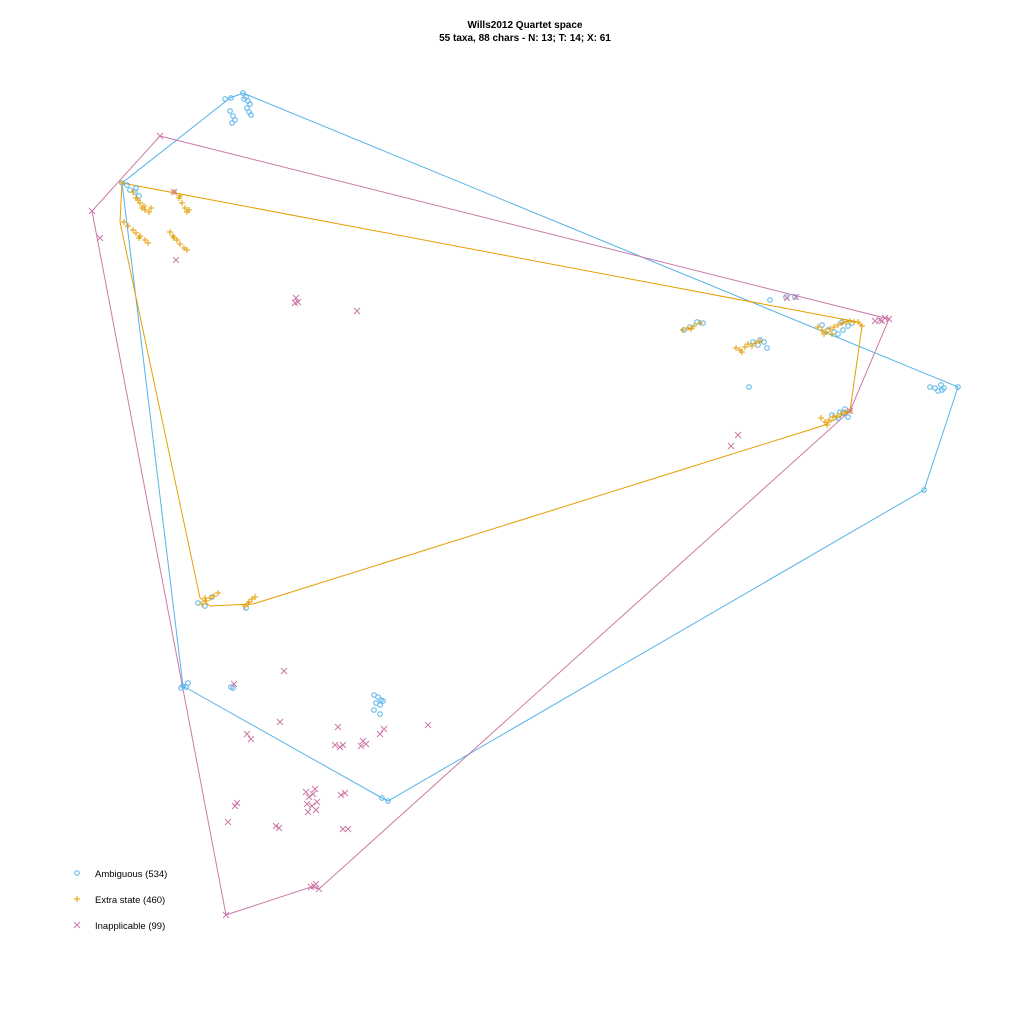 The width and height of the screenshot is (1024, 1024). Describe the element at coordinates (77, 899) in the screenshot. I see `legend-marker-extra-state` at that location.